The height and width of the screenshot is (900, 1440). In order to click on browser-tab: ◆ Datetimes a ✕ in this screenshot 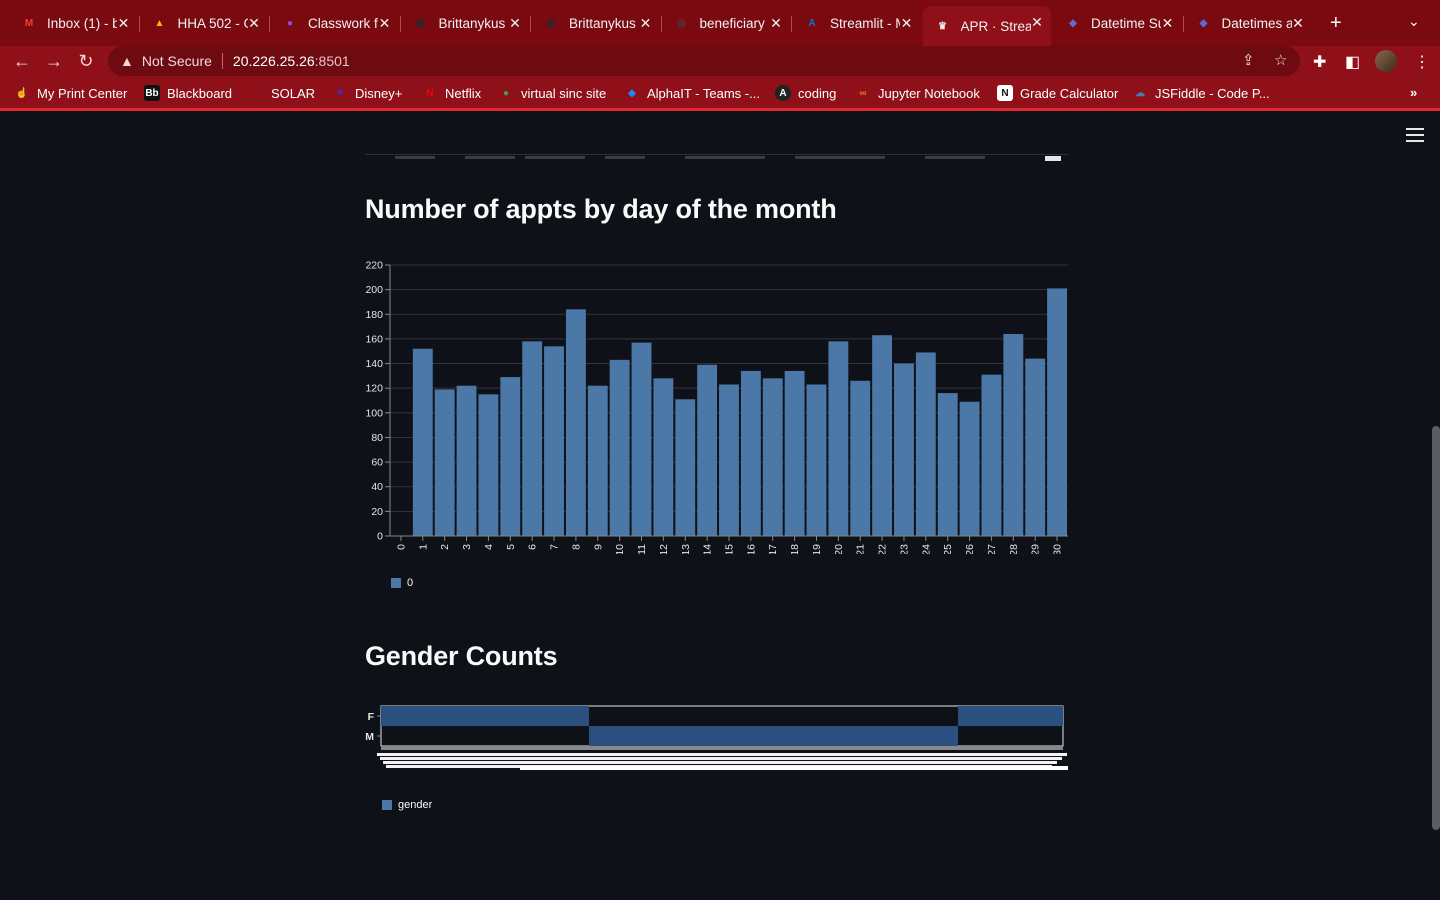, I will do `click(1248, 23)`.